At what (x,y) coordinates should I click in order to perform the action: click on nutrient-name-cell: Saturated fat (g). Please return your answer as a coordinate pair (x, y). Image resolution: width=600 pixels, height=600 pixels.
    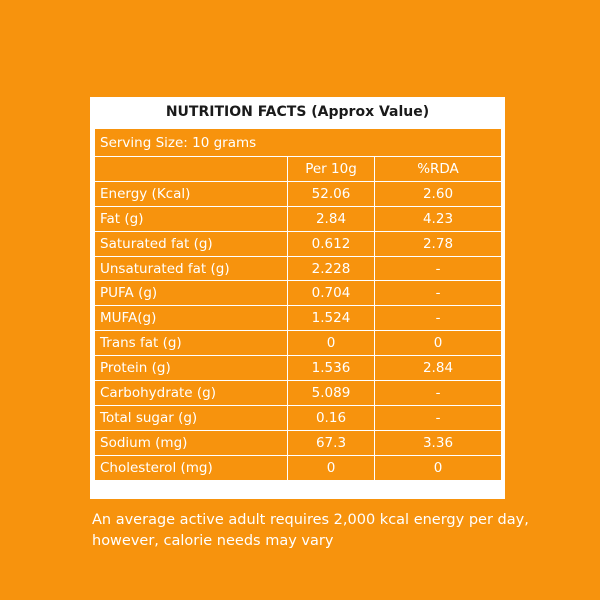
    Looking at the image, I should click on (191, 243).